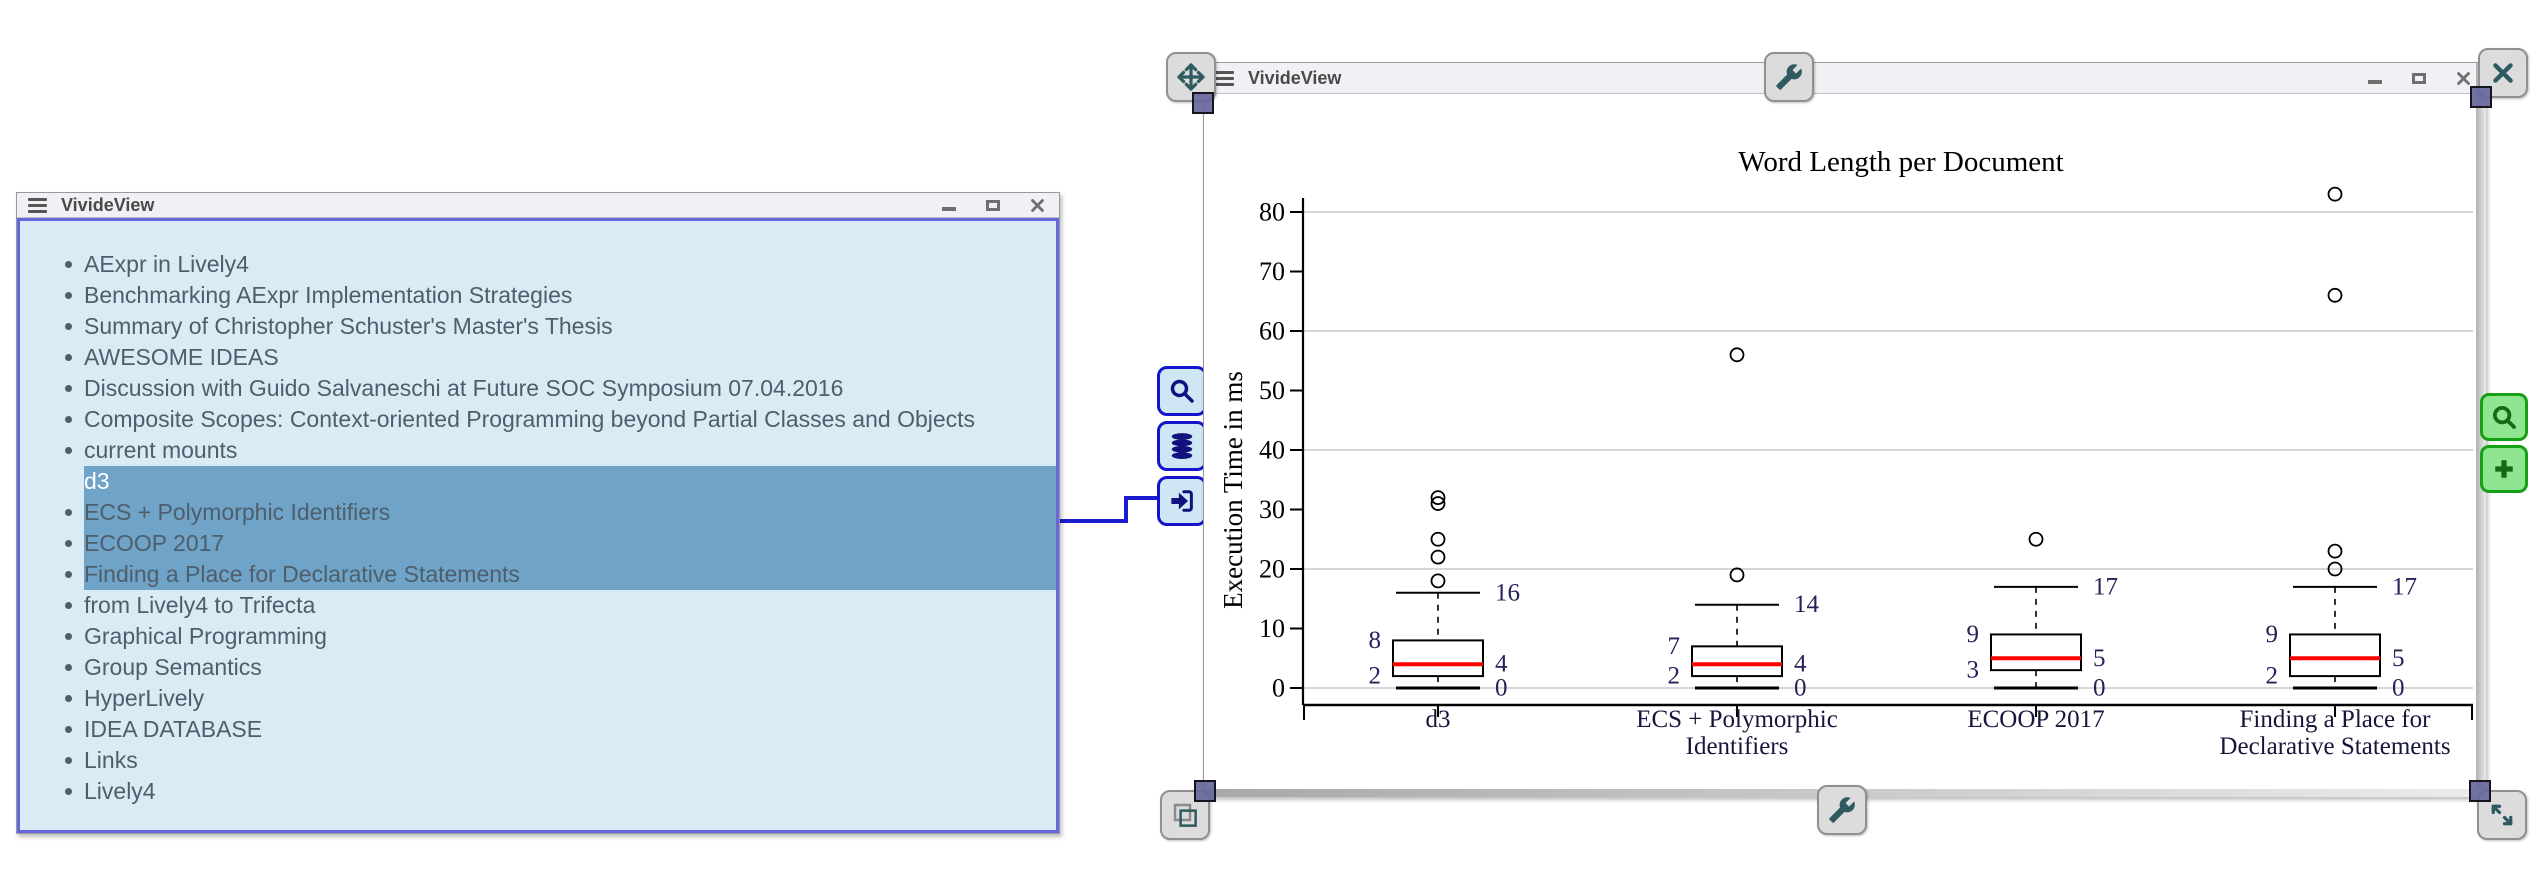  Describe the element at coordinates (1807, 604) in the screenshot. I see `svg-text: 14` at that location.